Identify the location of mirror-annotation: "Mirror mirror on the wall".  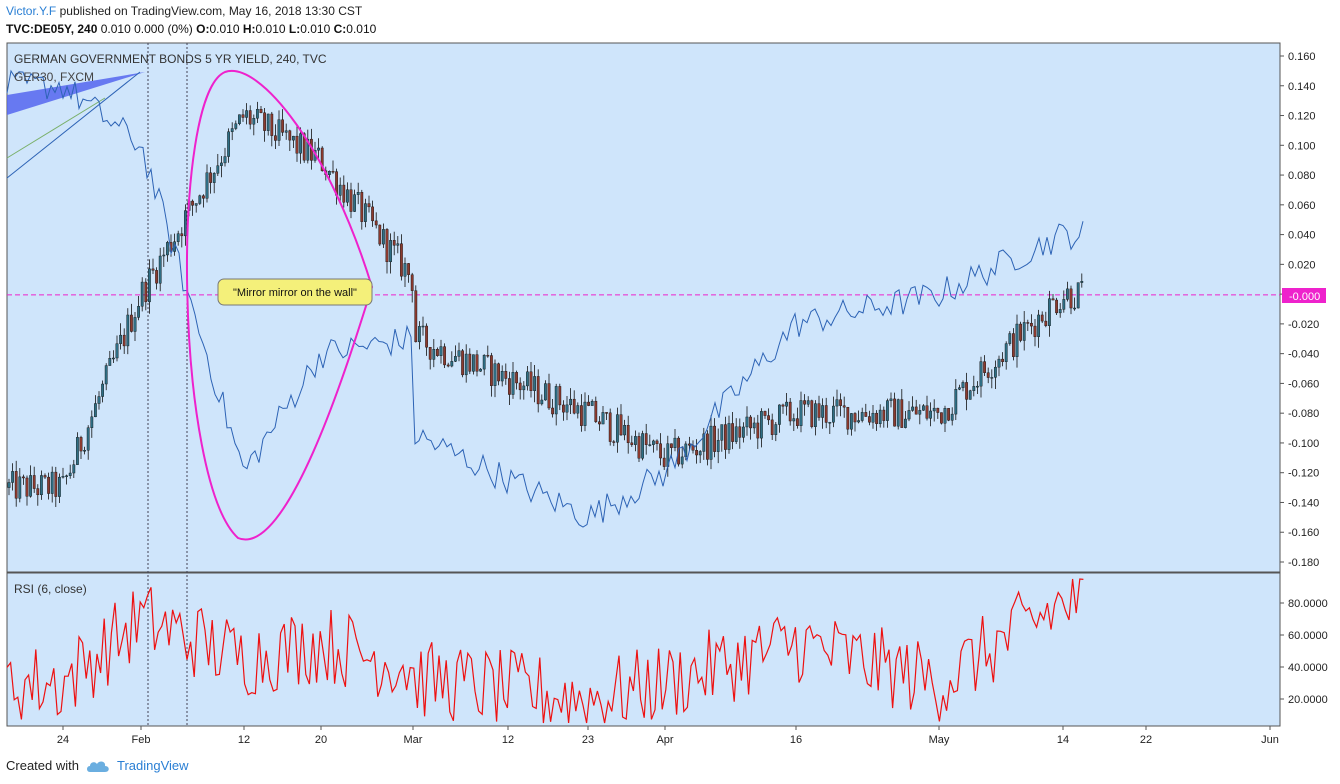
(295, 292).